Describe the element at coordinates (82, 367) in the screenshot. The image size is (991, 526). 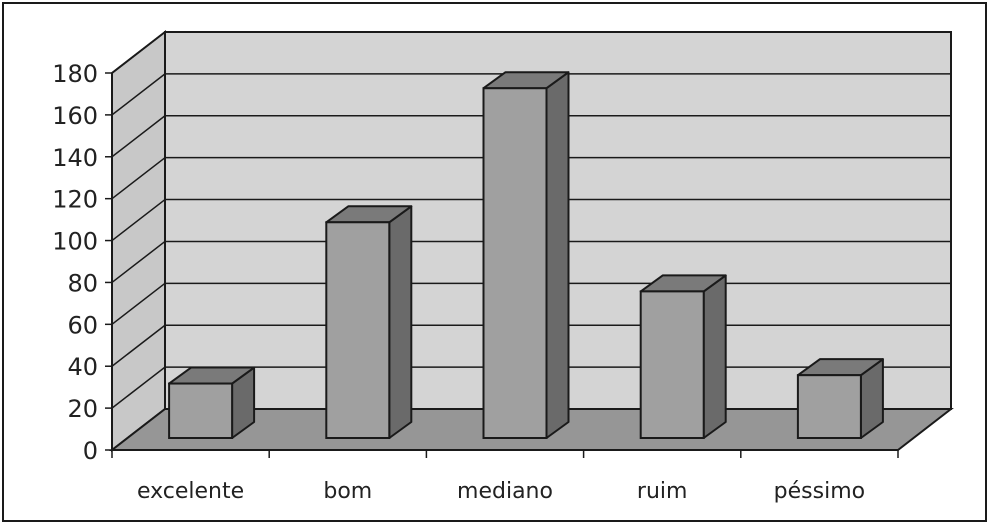
I see `y-tick-label: 40` at that location.